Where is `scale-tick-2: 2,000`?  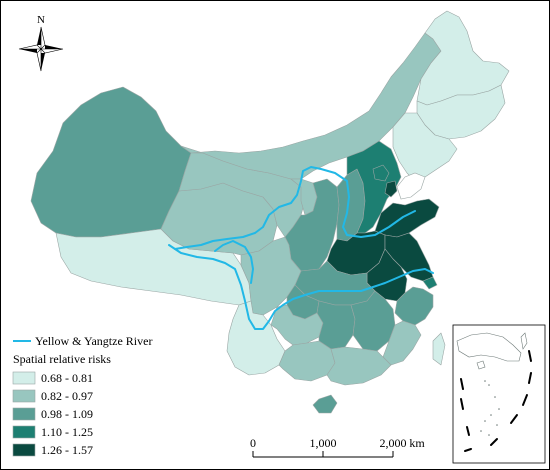 scale-tick-2: 2,000 is located at coordinates (393, 443).